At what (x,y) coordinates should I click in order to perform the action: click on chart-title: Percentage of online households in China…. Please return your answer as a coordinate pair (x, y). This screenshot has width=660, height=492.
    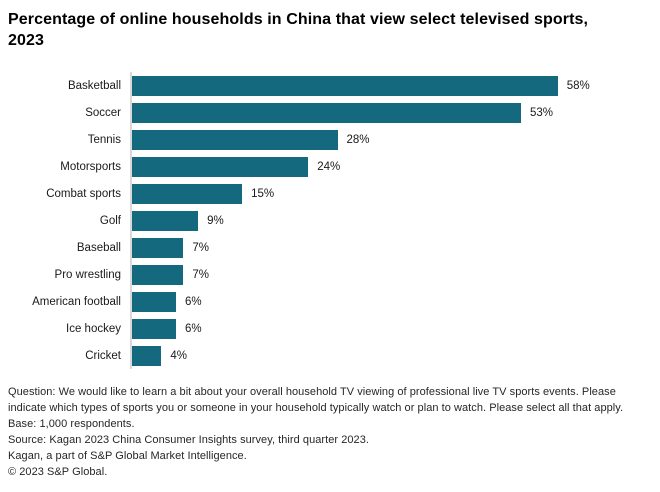
    Looking at the image, I should click on (298, 30).